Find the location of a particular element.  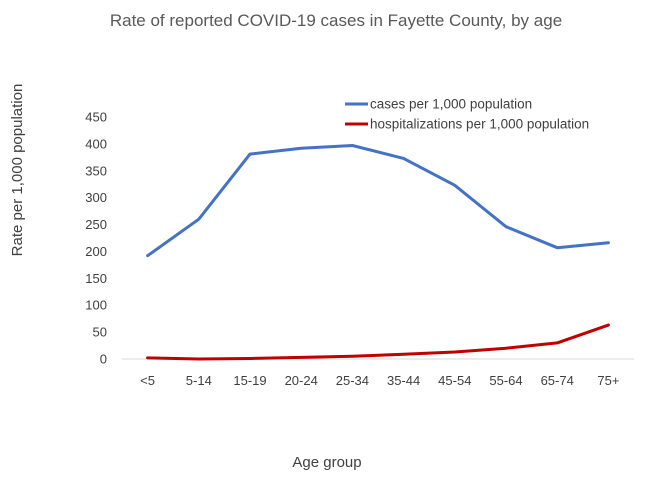

y-tick-label: 200 is located at coordinates (96, 251).